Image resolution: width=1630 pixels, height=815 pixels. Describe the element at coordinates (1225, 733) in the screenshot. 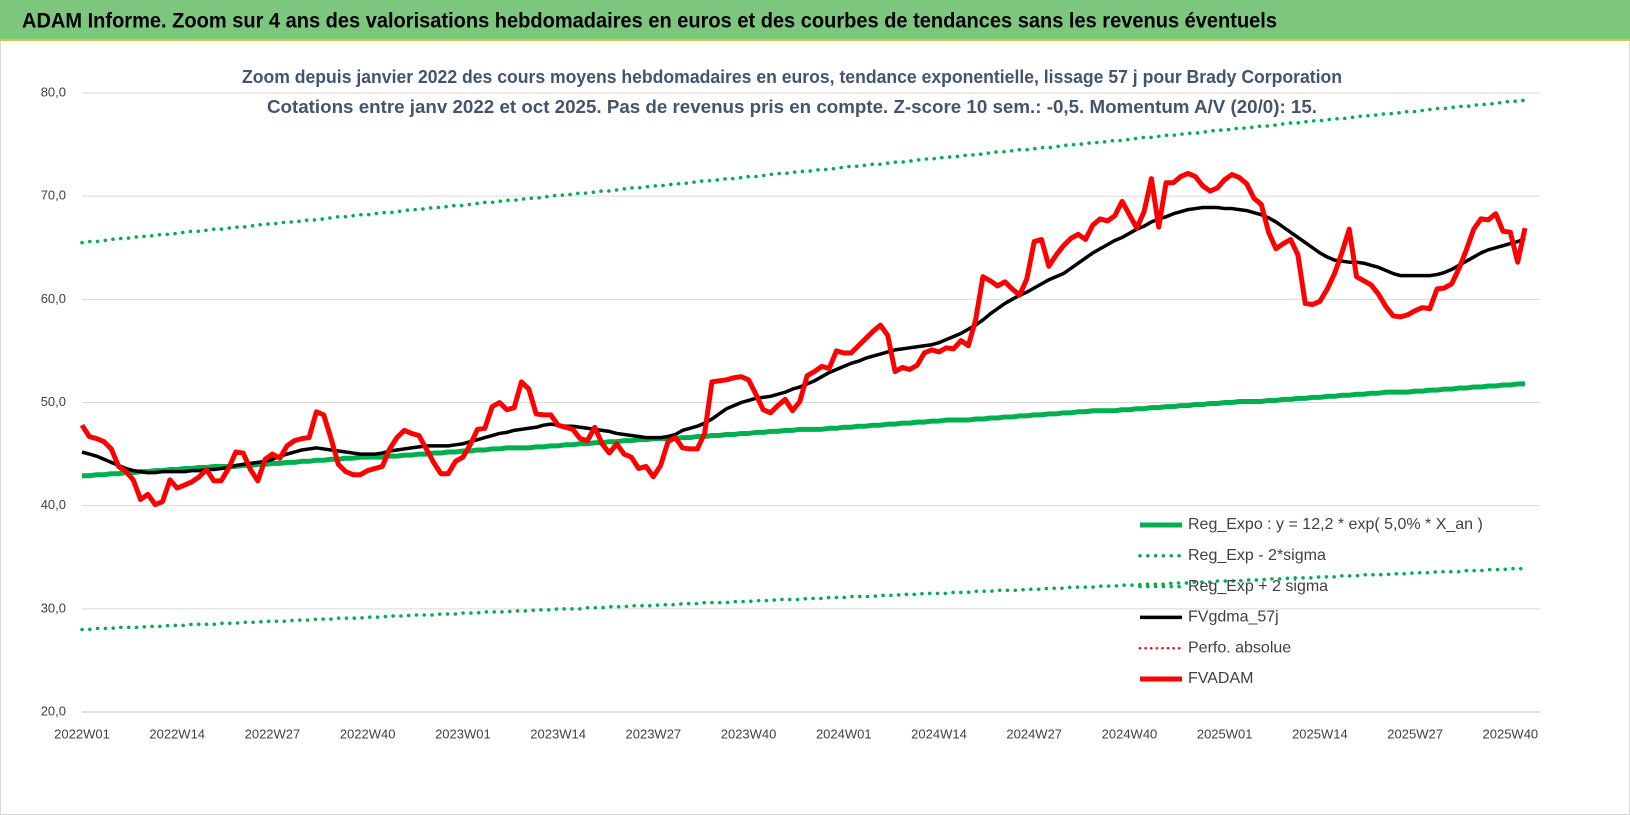

I see `x-tick-label: 2025W01` at that location.